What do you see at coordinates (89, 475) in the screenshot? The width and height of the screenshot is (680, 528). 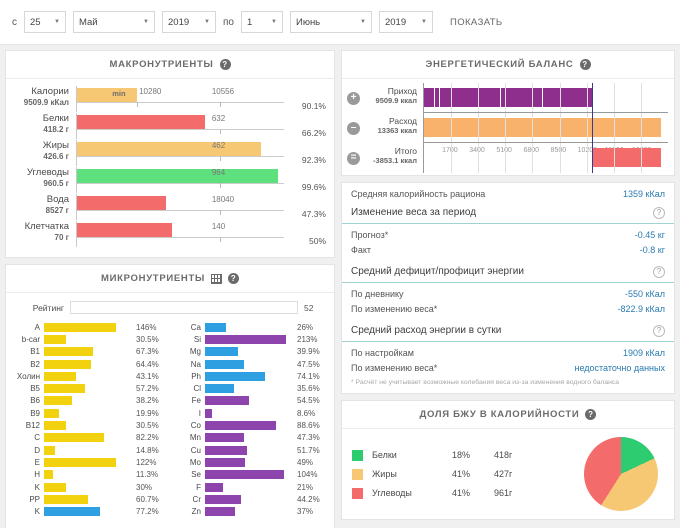 I see `micro-row: H 11.3%` at bounding box center [89, 475].